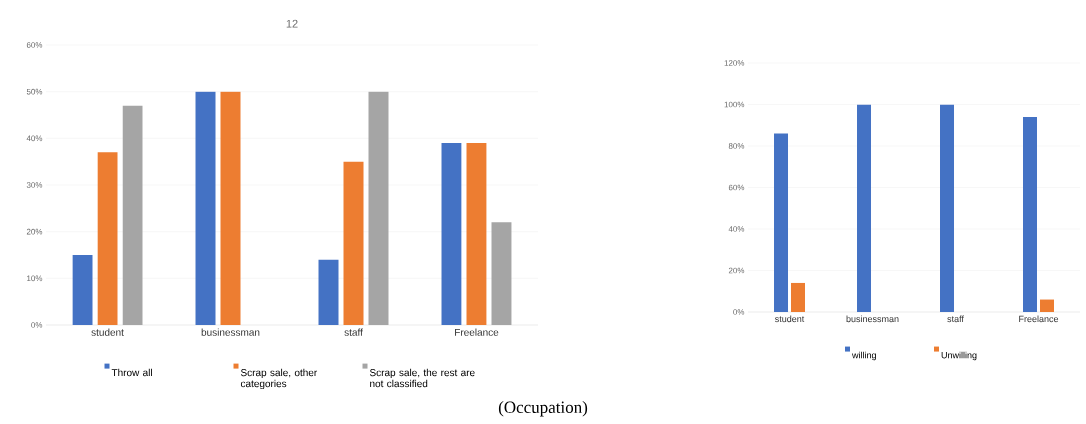  I want to click on legend-label: Throw all, so click(131, 372).